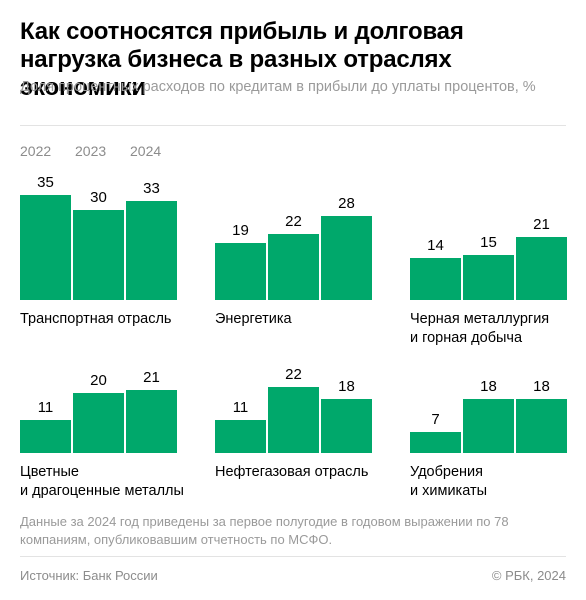  What do you see at coordinates (98, 197) in the screenshot?
I see `bar-value-label: 30` at bounding box center [98, 197].